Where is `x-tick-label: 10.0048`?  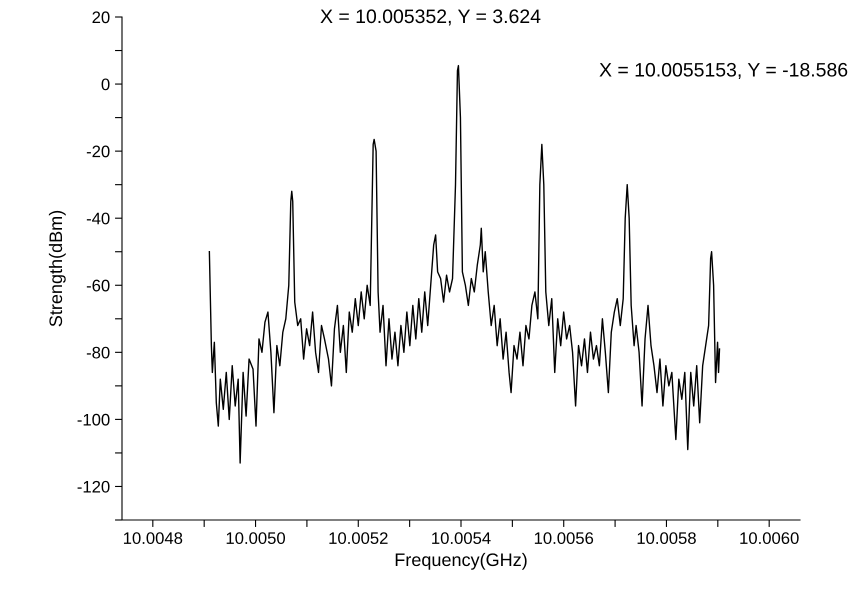
x-tick-label: 10.0048 is located at coordinates (153, 538).